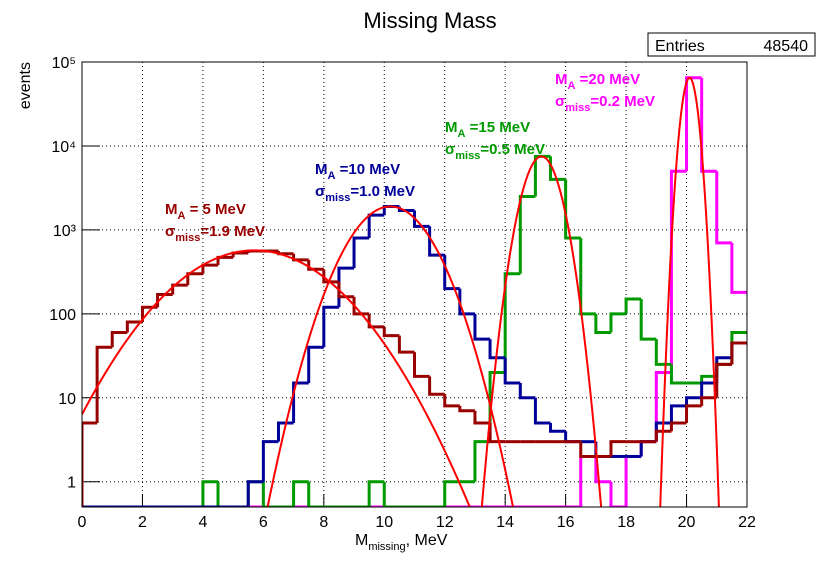  I want to click on rich-text: MA = 5 MeV, so click(205, 211).